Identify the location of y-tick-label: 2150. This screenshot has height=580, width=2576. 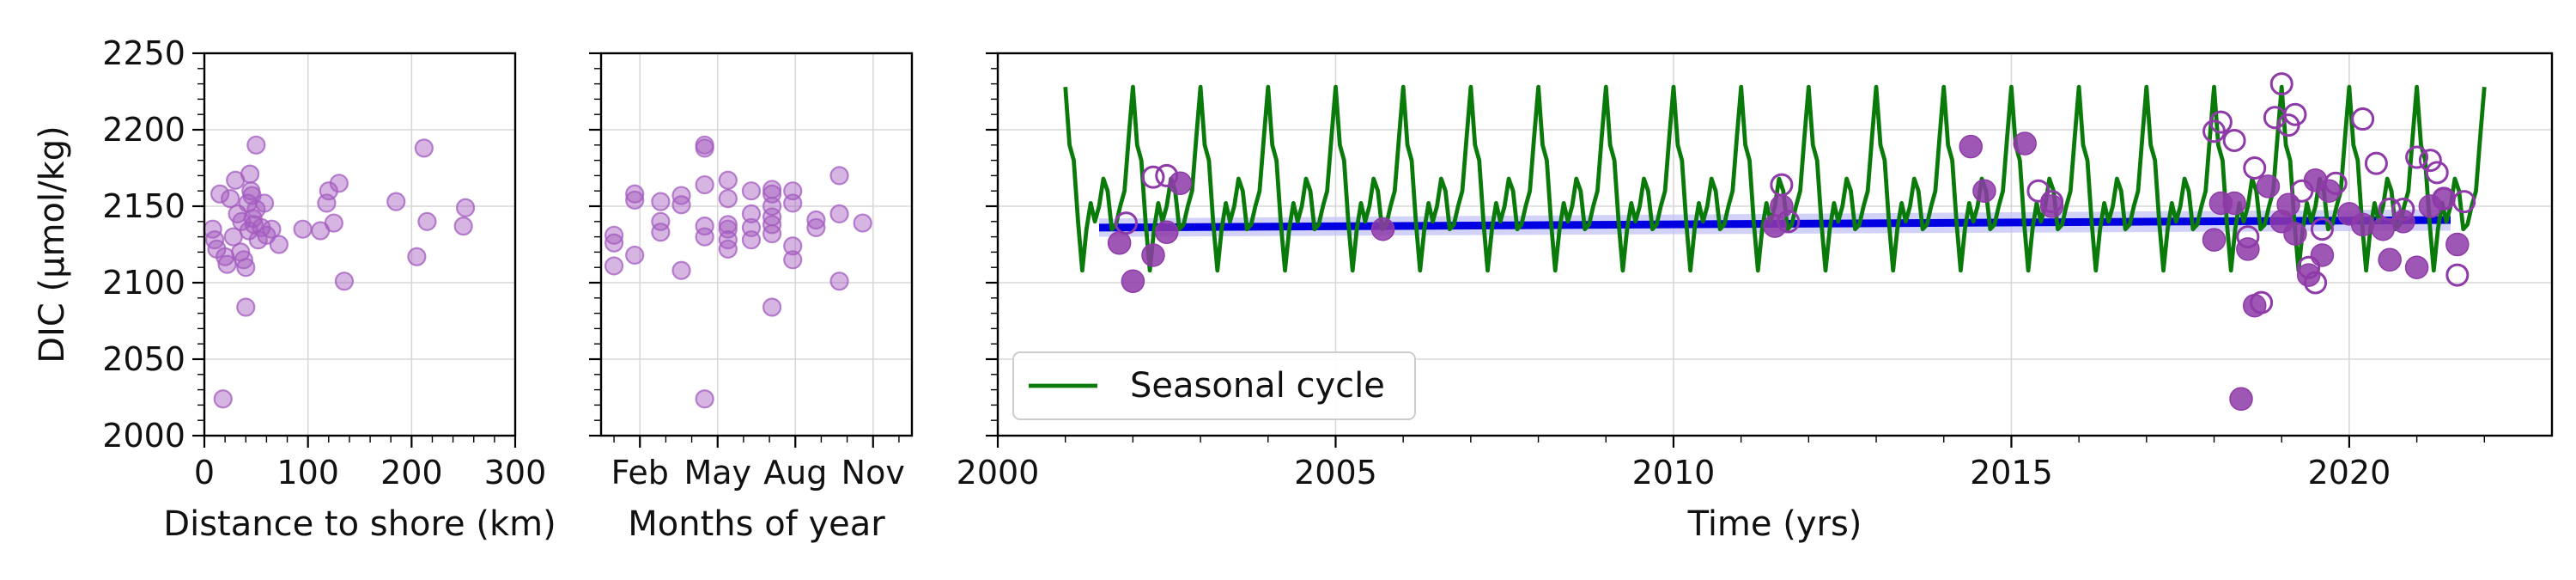
(143, 206).